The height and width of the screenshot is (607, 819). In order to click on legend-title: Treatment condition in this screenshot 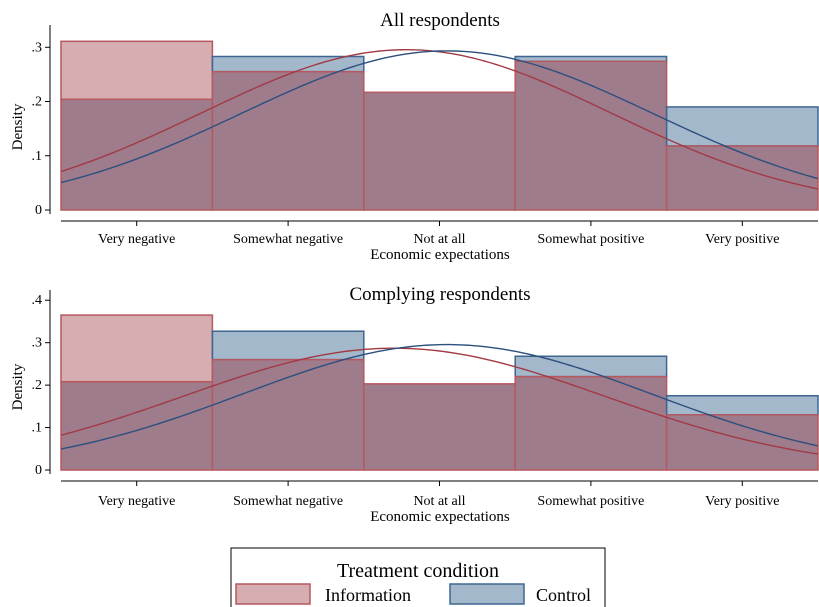, I will do `click(418, 571)`.